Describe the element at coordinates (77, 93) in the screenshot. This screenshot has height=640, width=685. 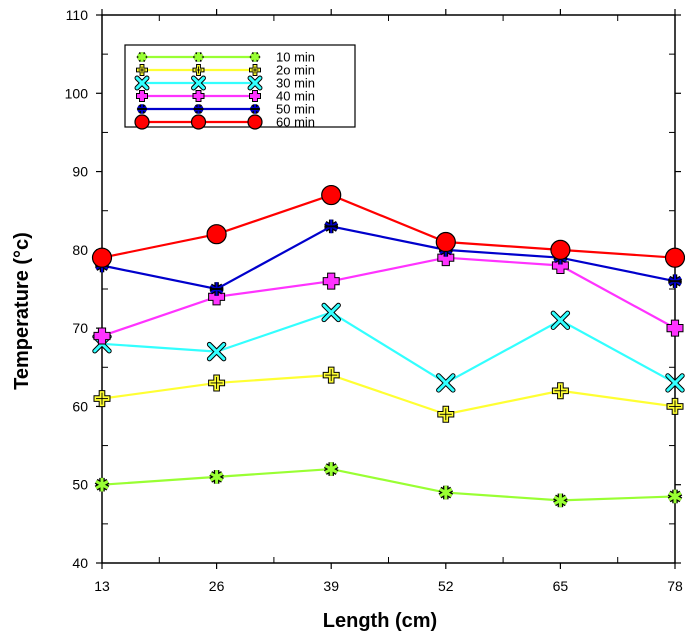
I see `y-tick-label: 100` at that location.